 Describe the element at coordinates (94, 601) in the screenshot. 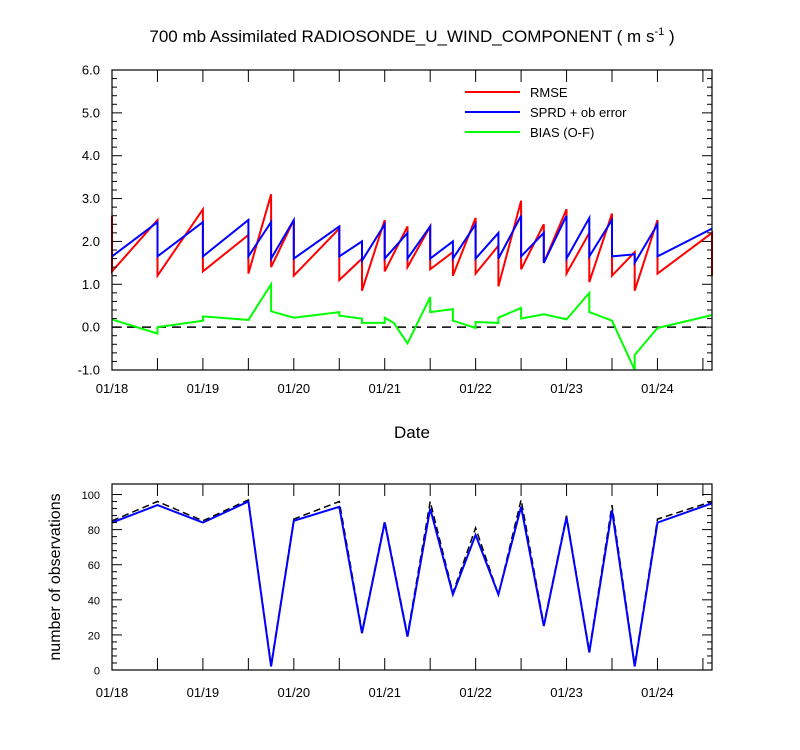

I see `bottom-y-tick-label: 40` at that location.